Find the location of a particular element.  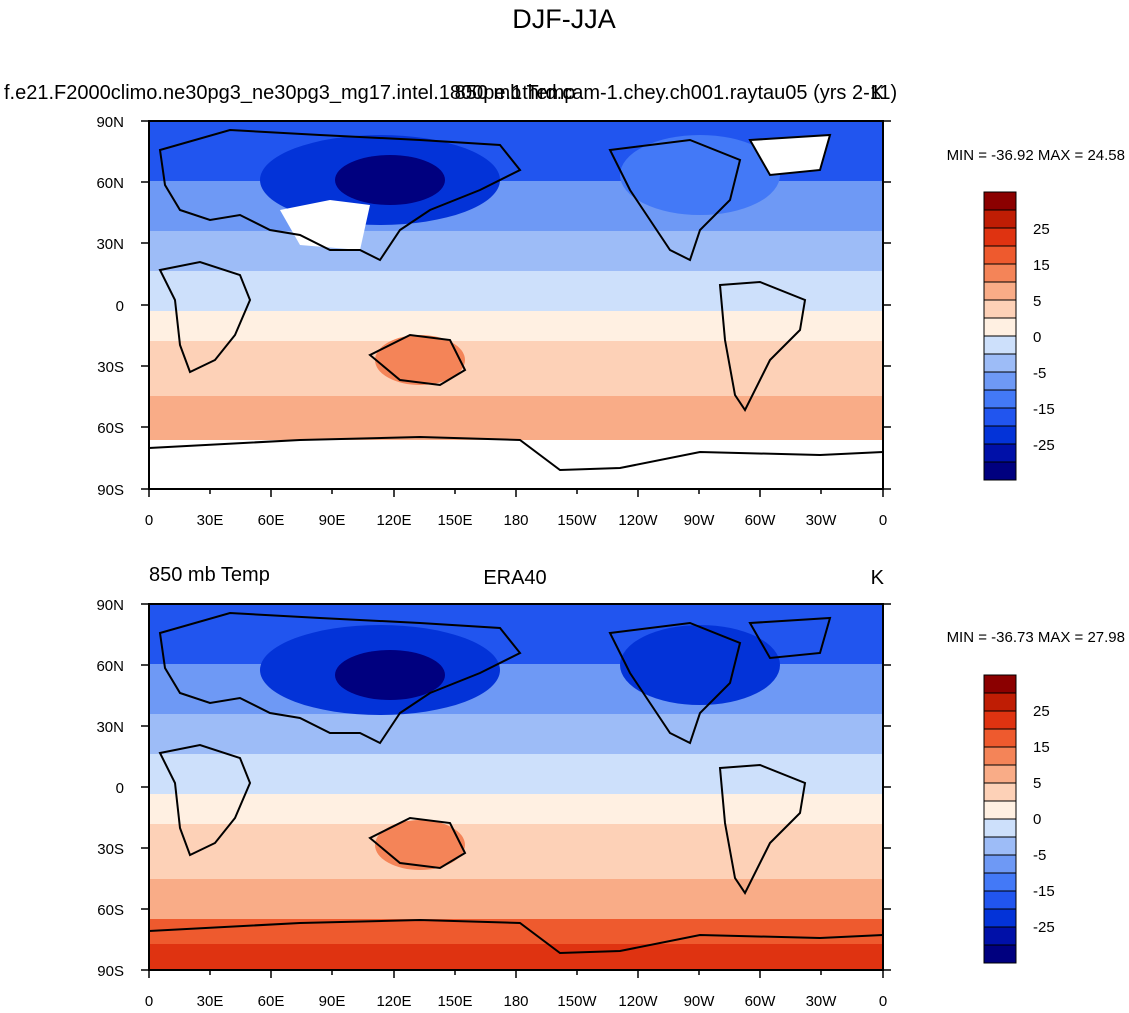

panel-1-canada-cold is located at coordinates (700, 175).